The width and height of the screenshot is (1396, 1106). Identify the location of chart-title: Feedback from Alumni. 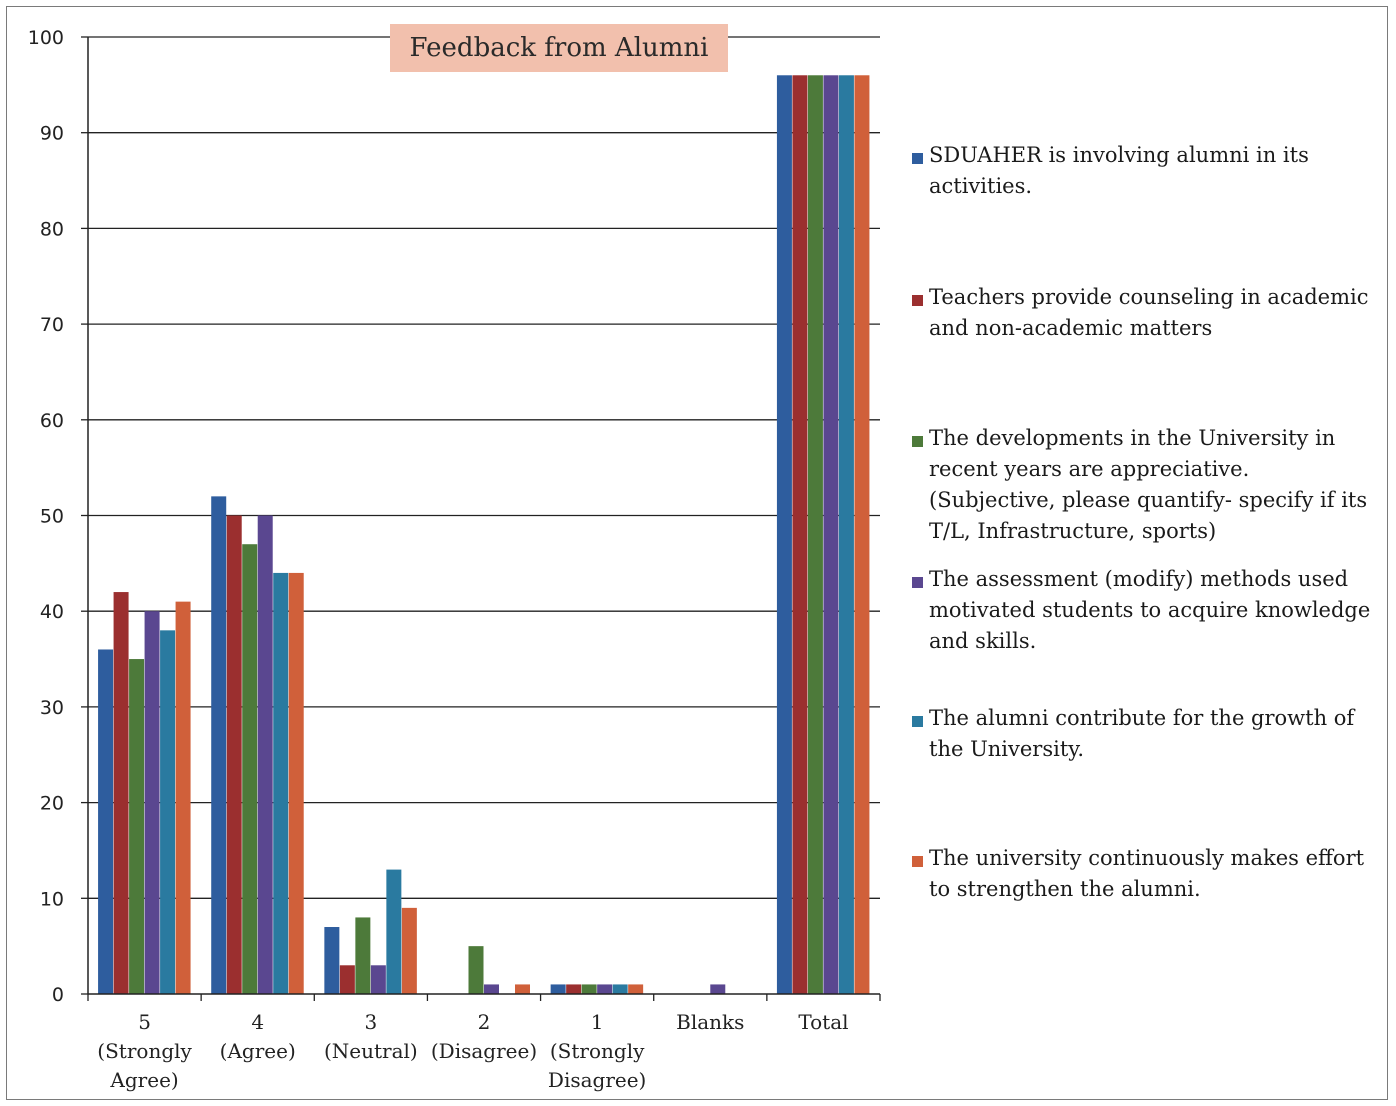
(559, 48).